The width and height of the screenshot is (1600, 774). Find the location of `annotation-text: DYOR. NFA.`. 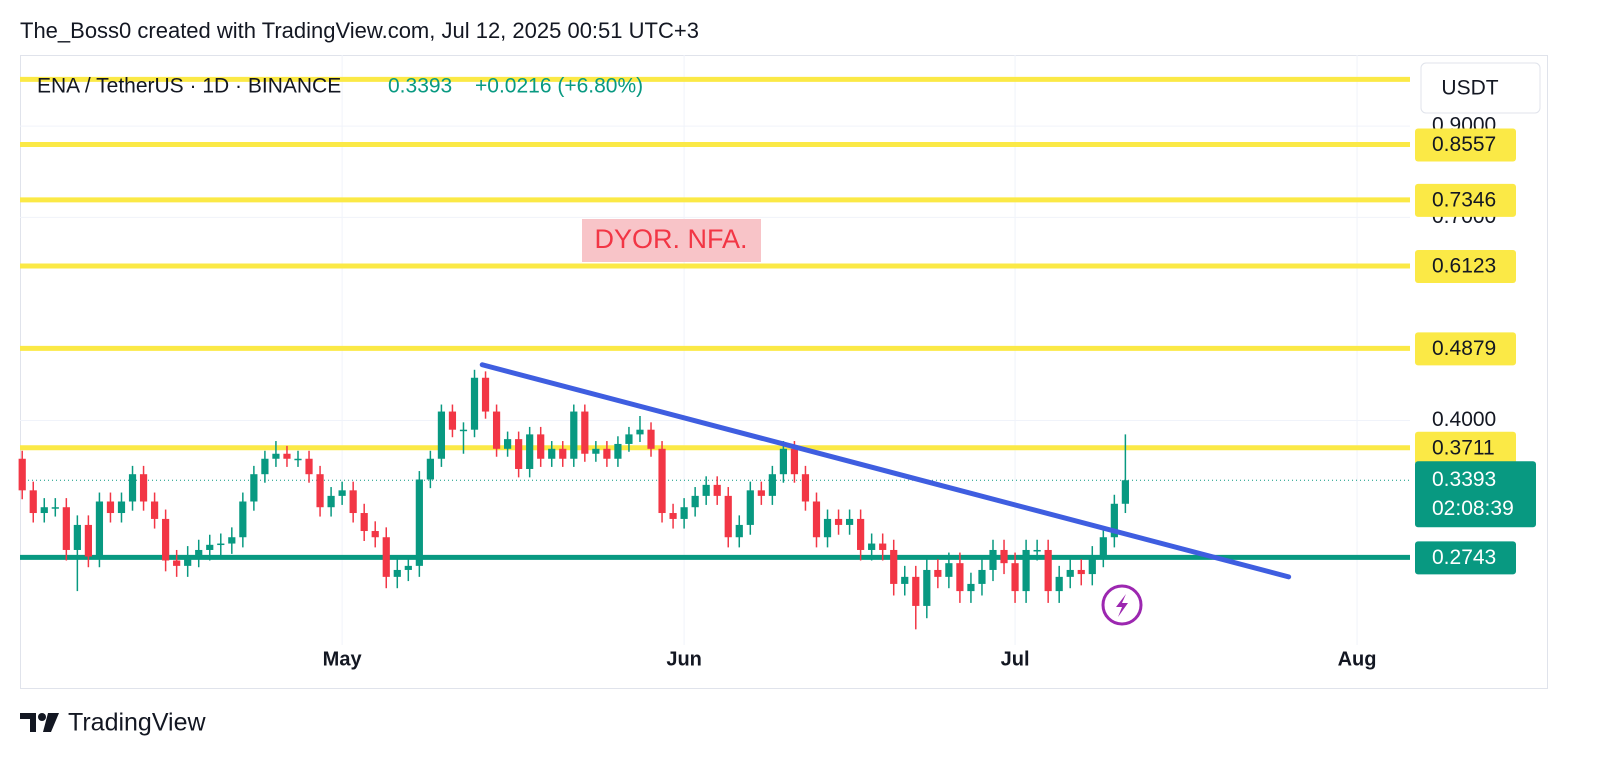

annotation-text: DYOR. NFA. is located at coordinates (670, 239).